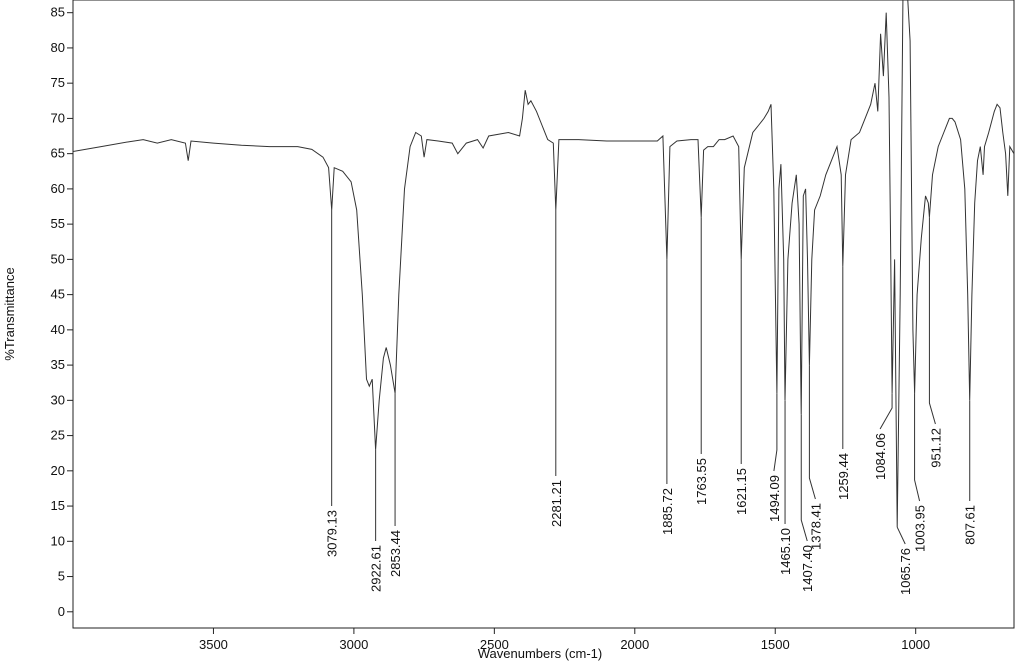  I want to click on y-tick-label: 70, so click(58, 117).